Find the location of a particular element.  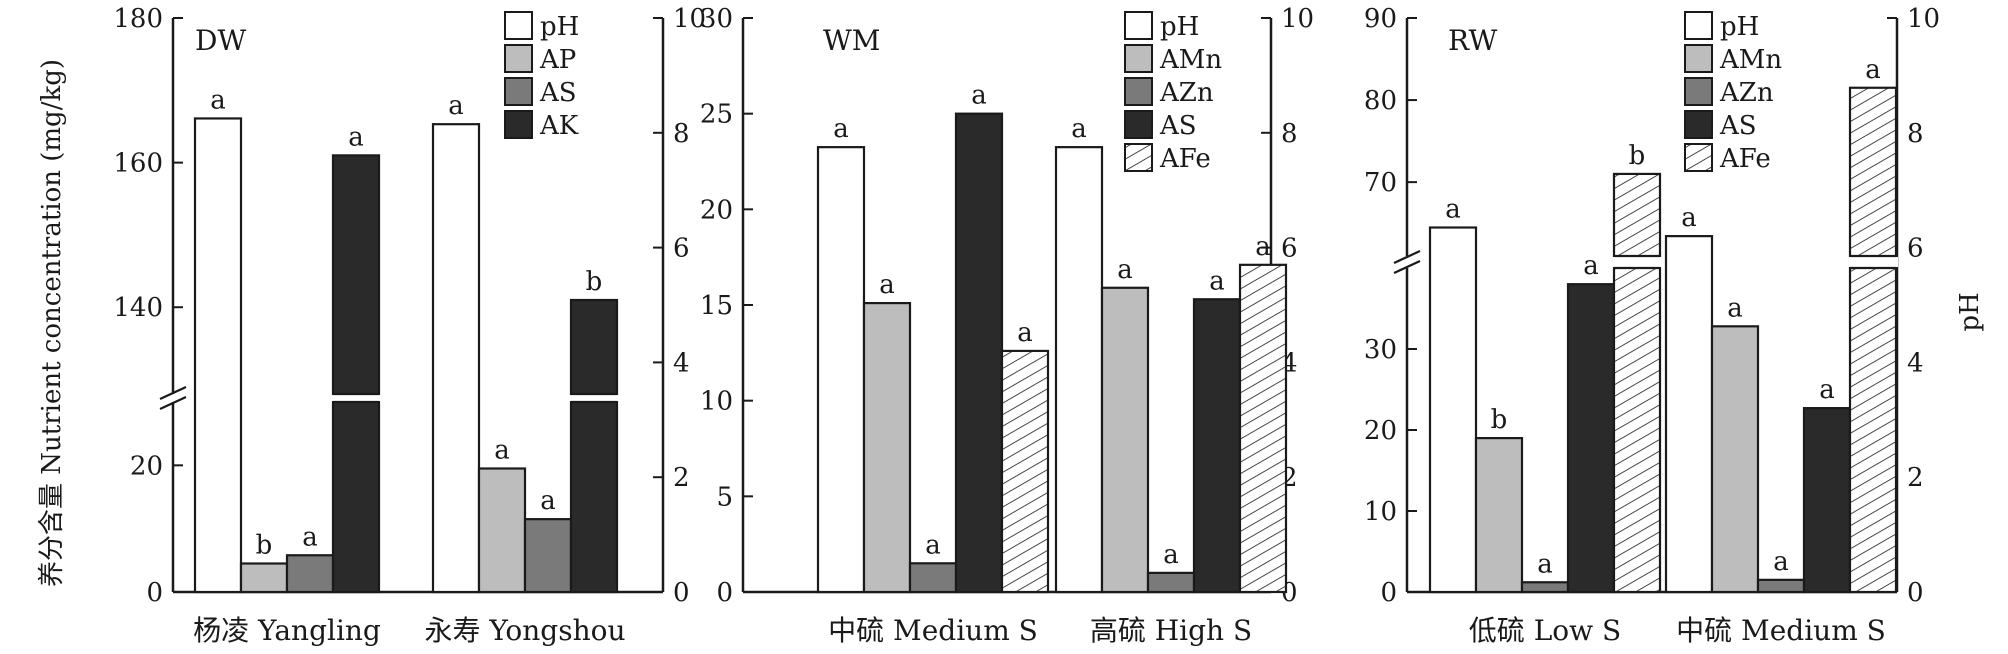

category-label: 高硫 High S is located at coordinates (1171, 630).